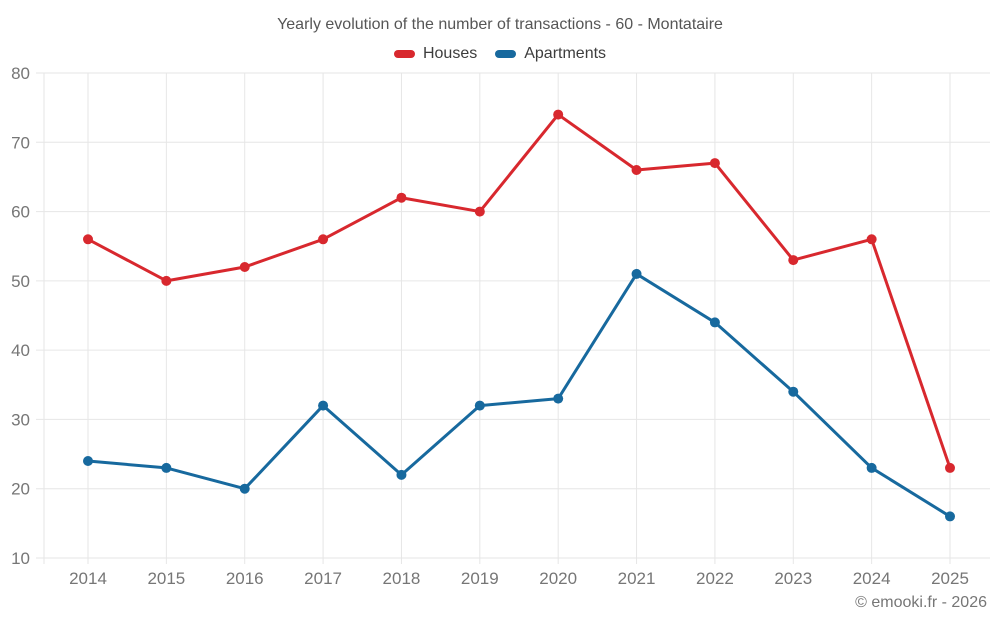 The height and width of the screenshot is (625, 1000). What do you see at coordinates (950, 578) in the screenshot?
I see `x-tick-label: 2025` at bounding box center [950, 578].